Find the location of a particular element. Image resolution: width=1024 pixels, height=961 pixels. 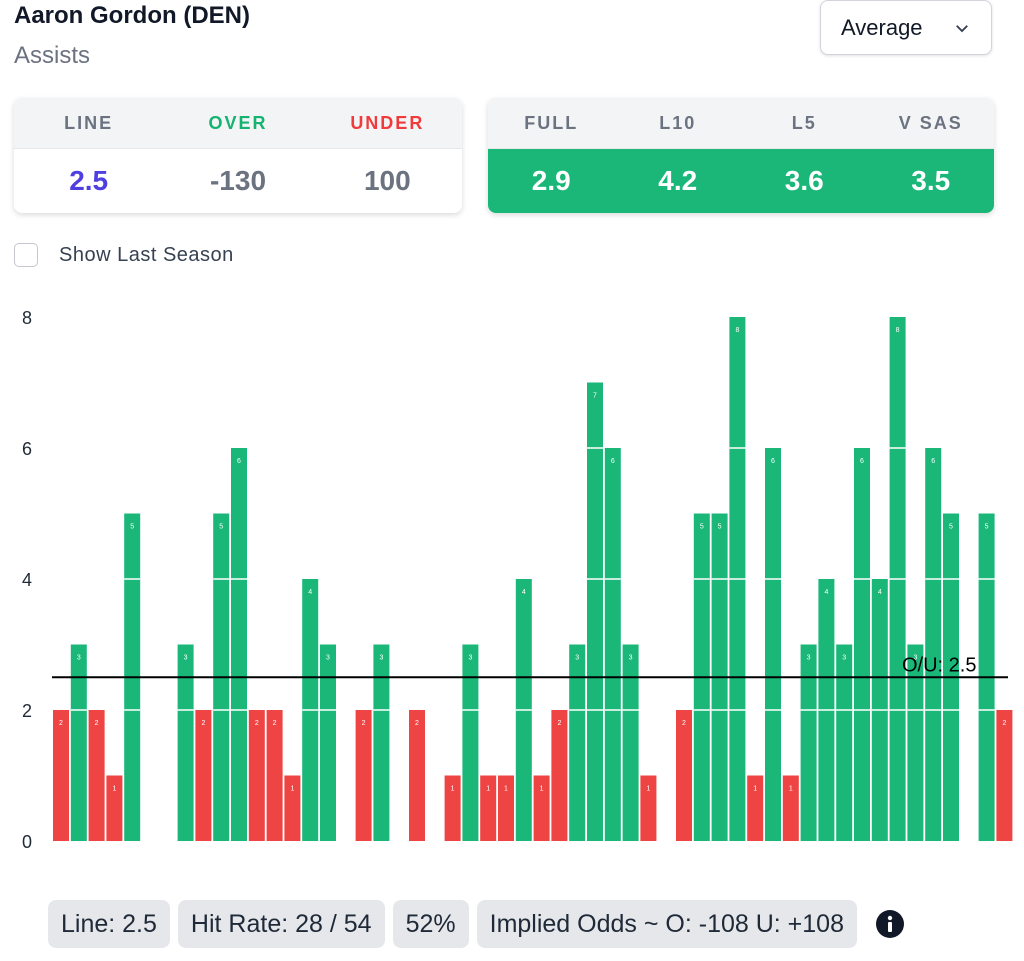

show-last-season-checkbox is located at coordinates (26, 255).